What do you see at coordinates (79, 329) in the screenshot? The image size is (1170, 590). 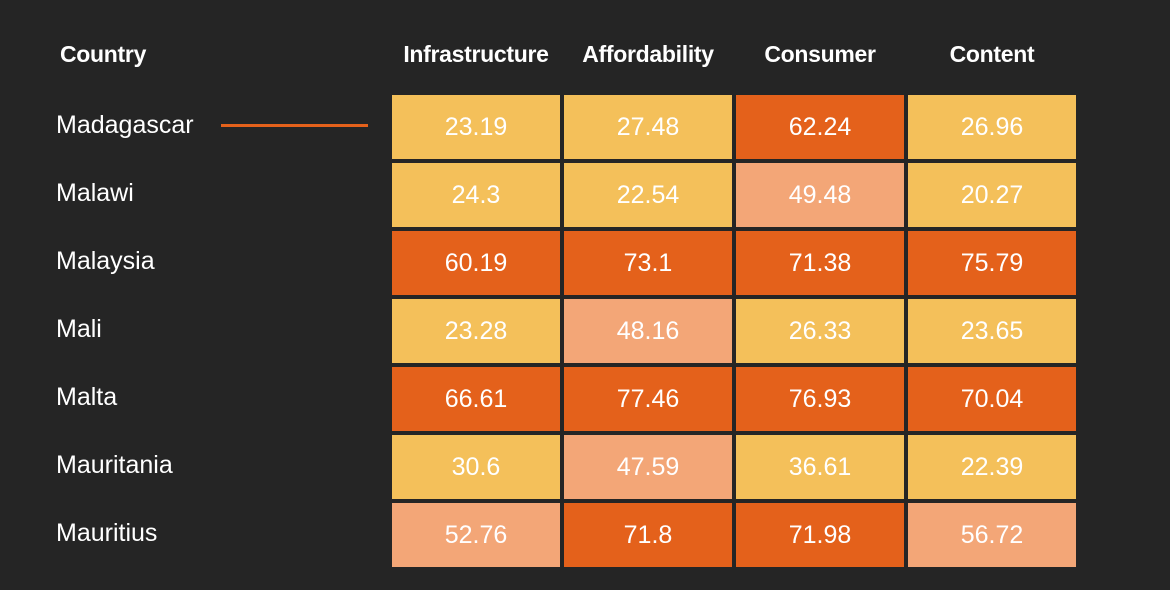 I see `row-label: Mali` at bounding box center [79, 329].